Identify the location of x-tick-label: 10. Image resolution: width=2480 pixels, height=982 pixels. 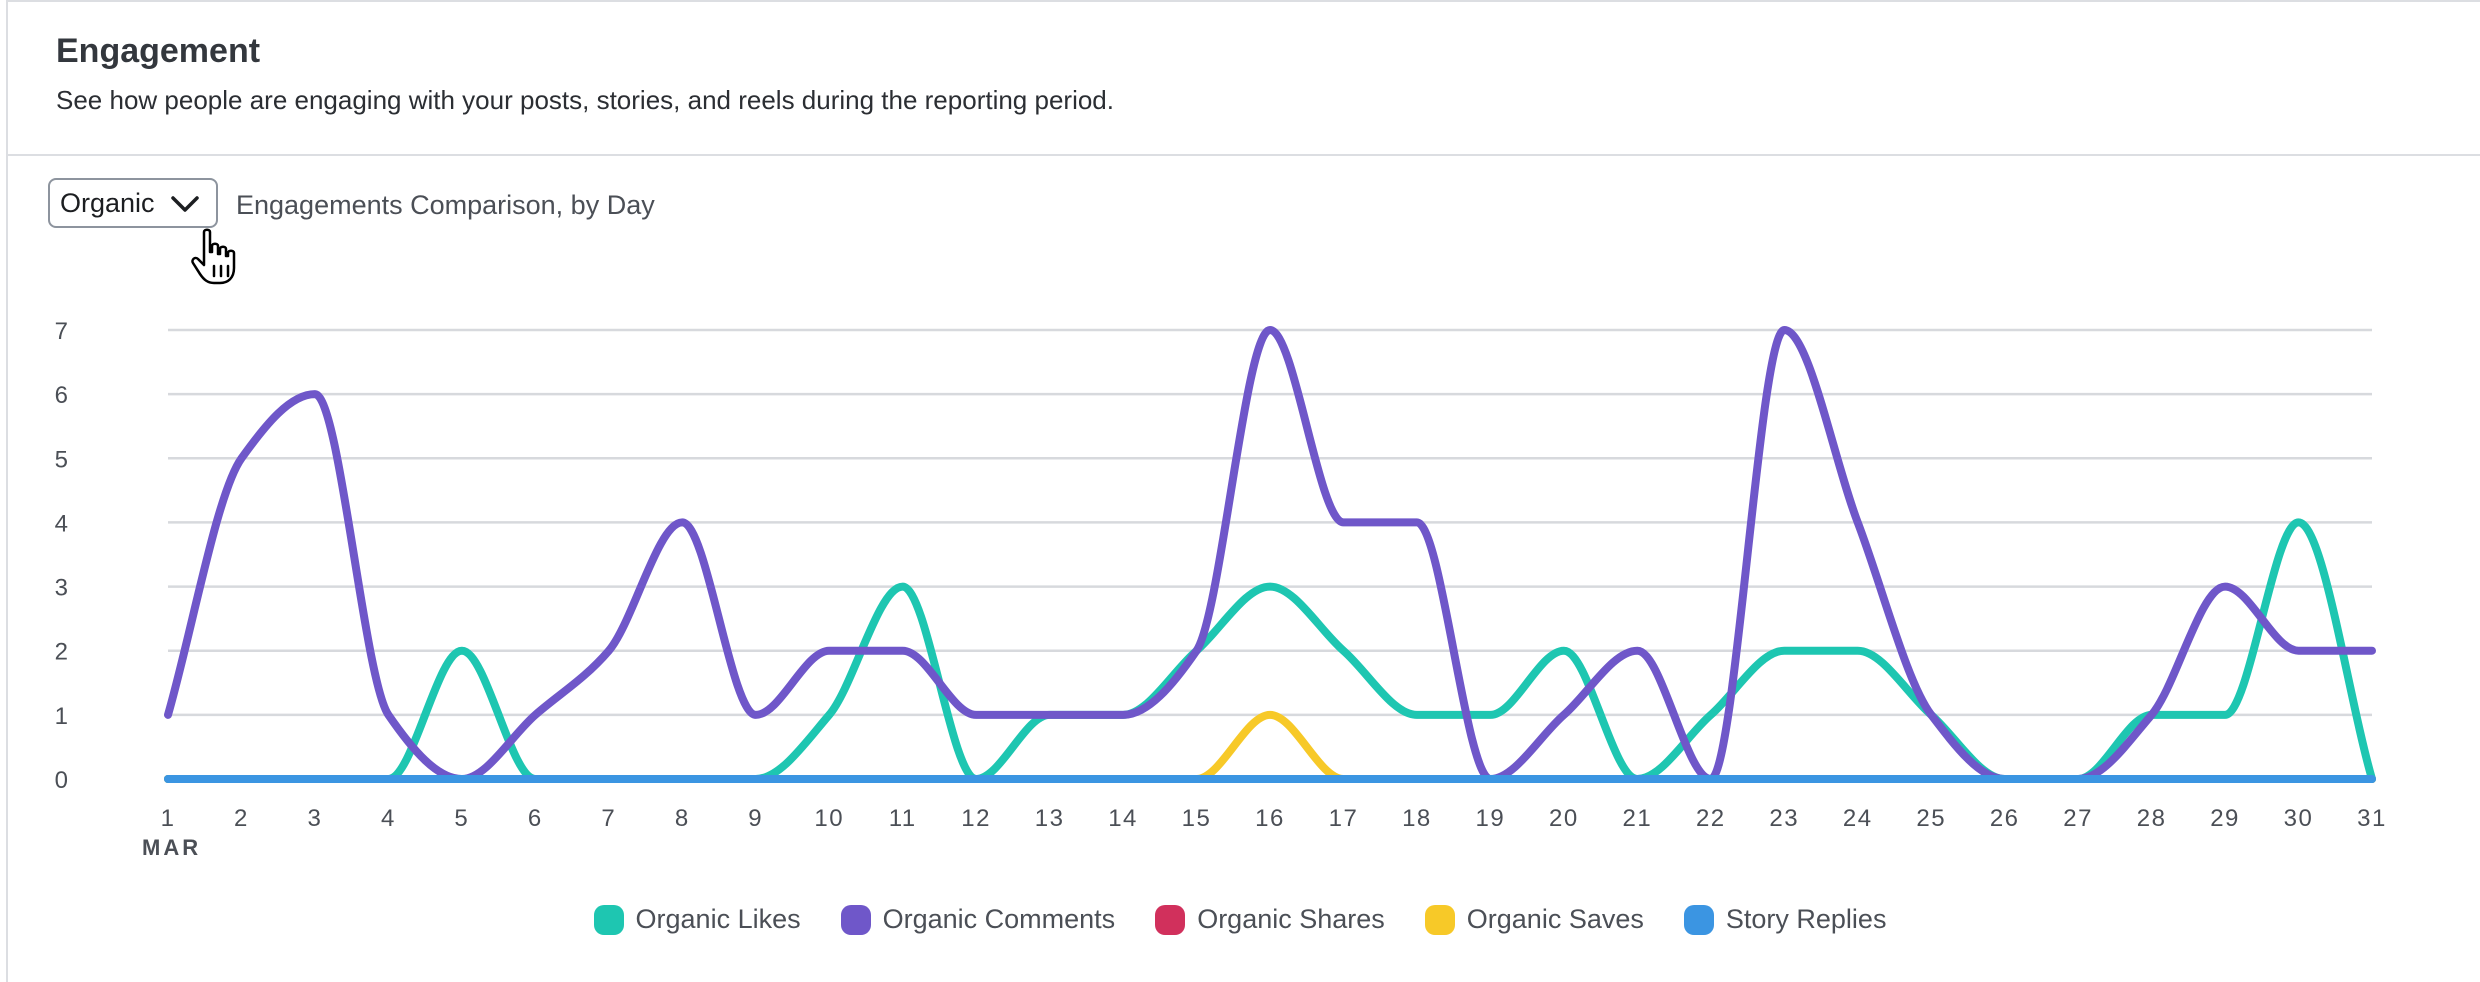
(829, 818).